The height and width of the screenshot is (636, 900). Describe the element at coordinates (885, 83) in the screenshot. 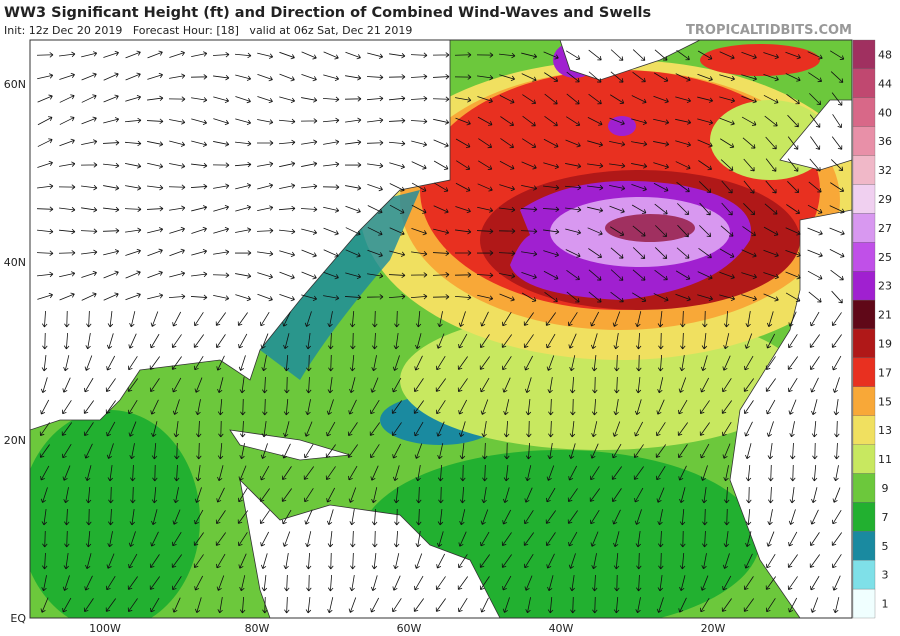

I see `colorbar-label: 44` at that location.